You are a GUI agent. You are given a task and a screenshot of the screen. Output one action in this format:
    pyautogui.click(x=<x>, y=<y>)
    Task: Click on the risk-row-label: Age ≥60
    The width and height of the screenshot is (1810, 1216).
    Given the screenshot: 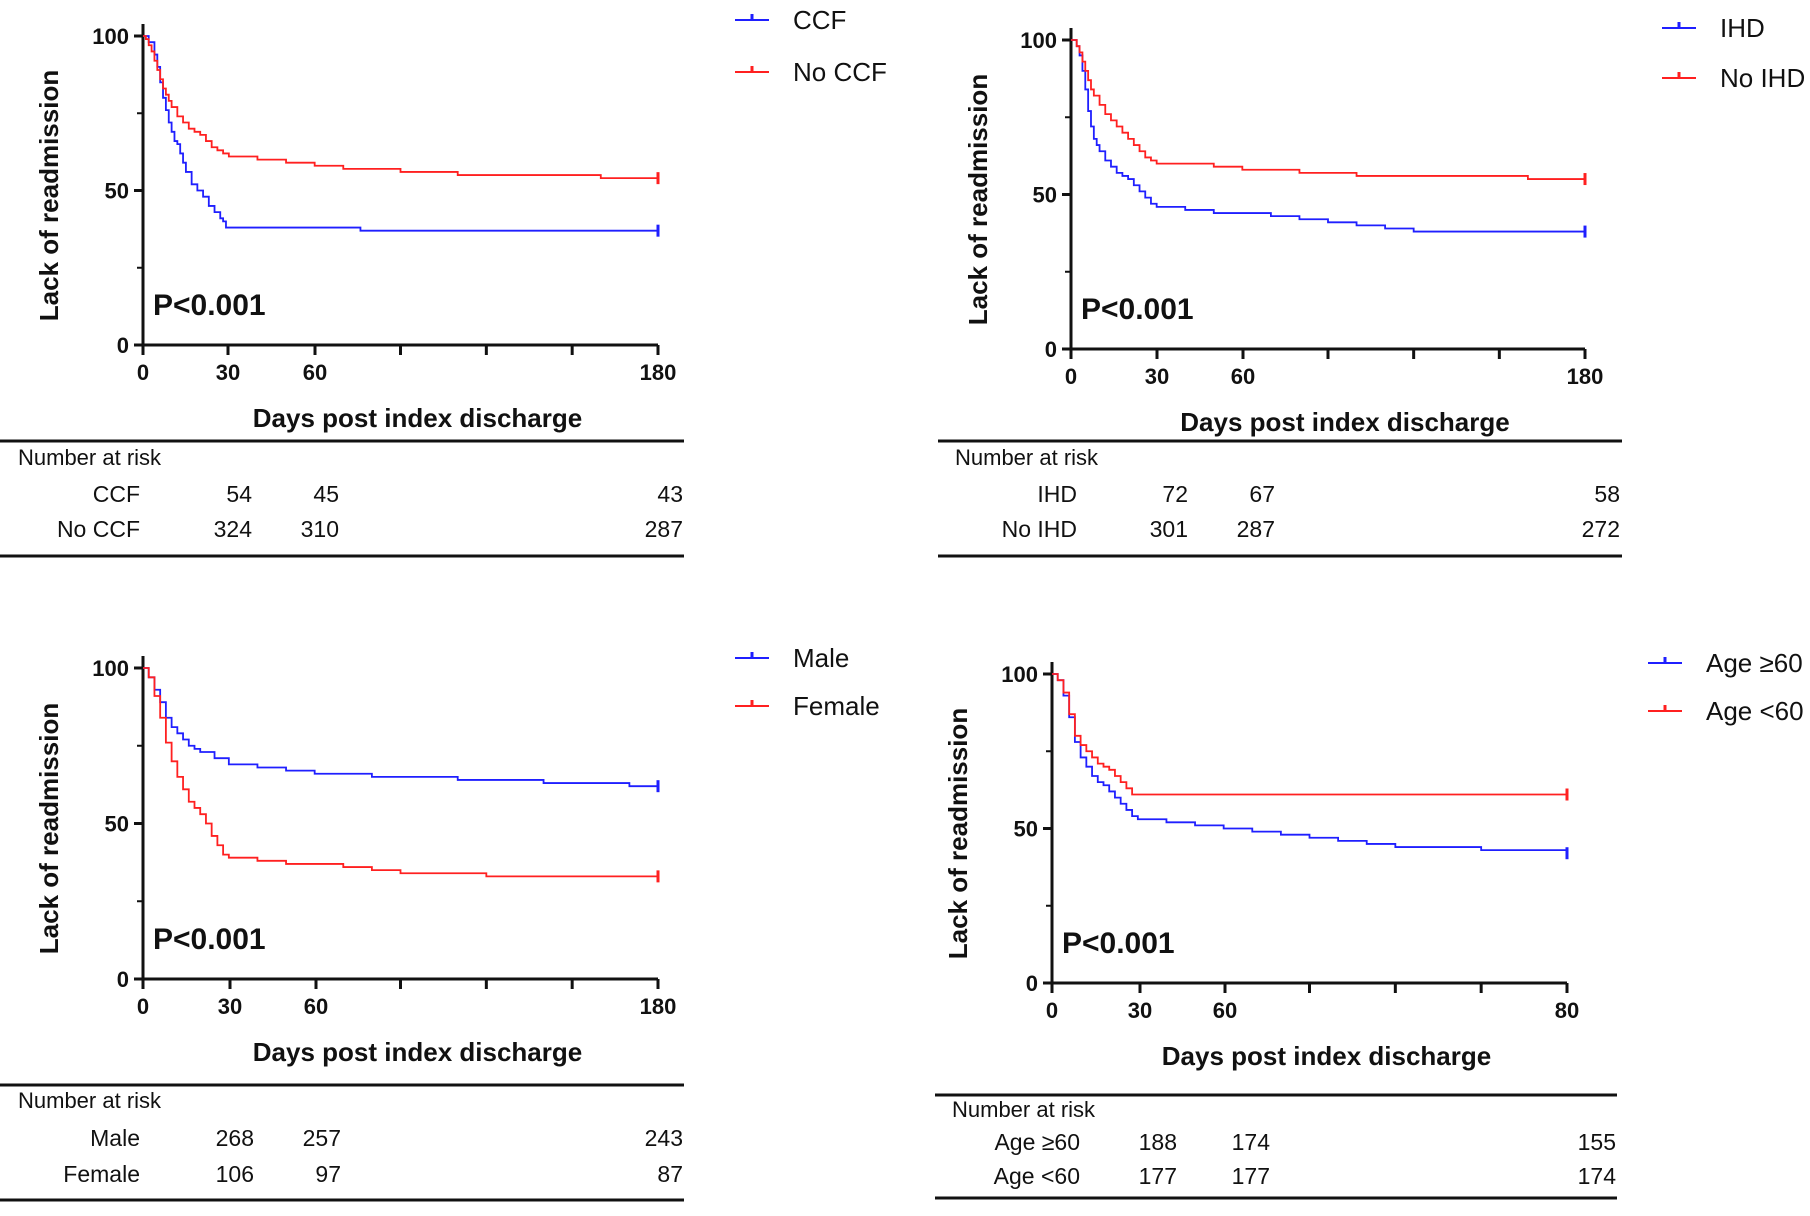 What is the action you would take?
    pyautogui.click(x=1037, y=1142)
    